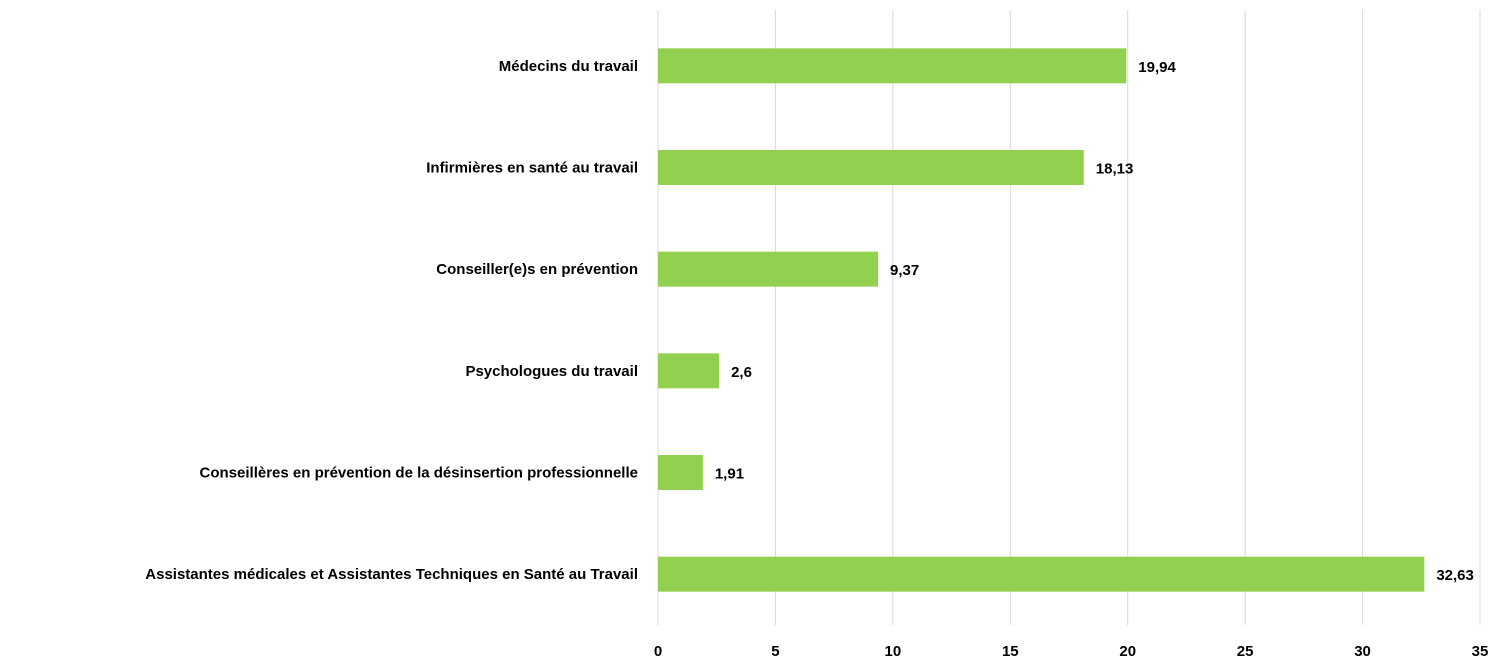 This screenshot has width=1494, height=660. What do you see at coordinates (537, 269) in the screenshot?
I see `y-tick-label: Conseiller(e)s en prévention` at bounding box center [537, 269].